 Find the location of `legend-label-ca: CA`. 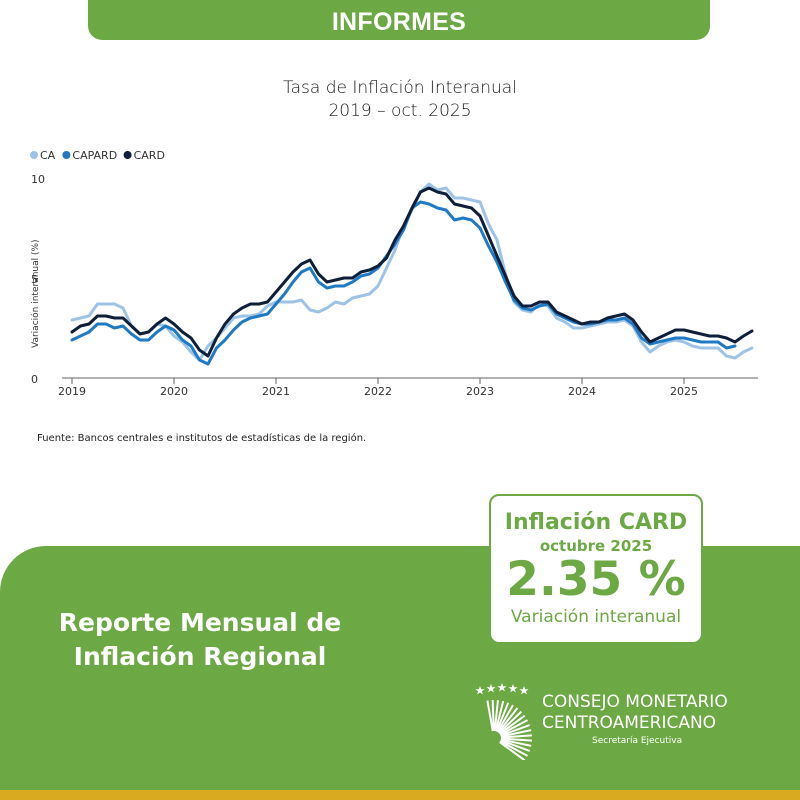

legend-label-ca: CA is located at coordinates (48, 155).